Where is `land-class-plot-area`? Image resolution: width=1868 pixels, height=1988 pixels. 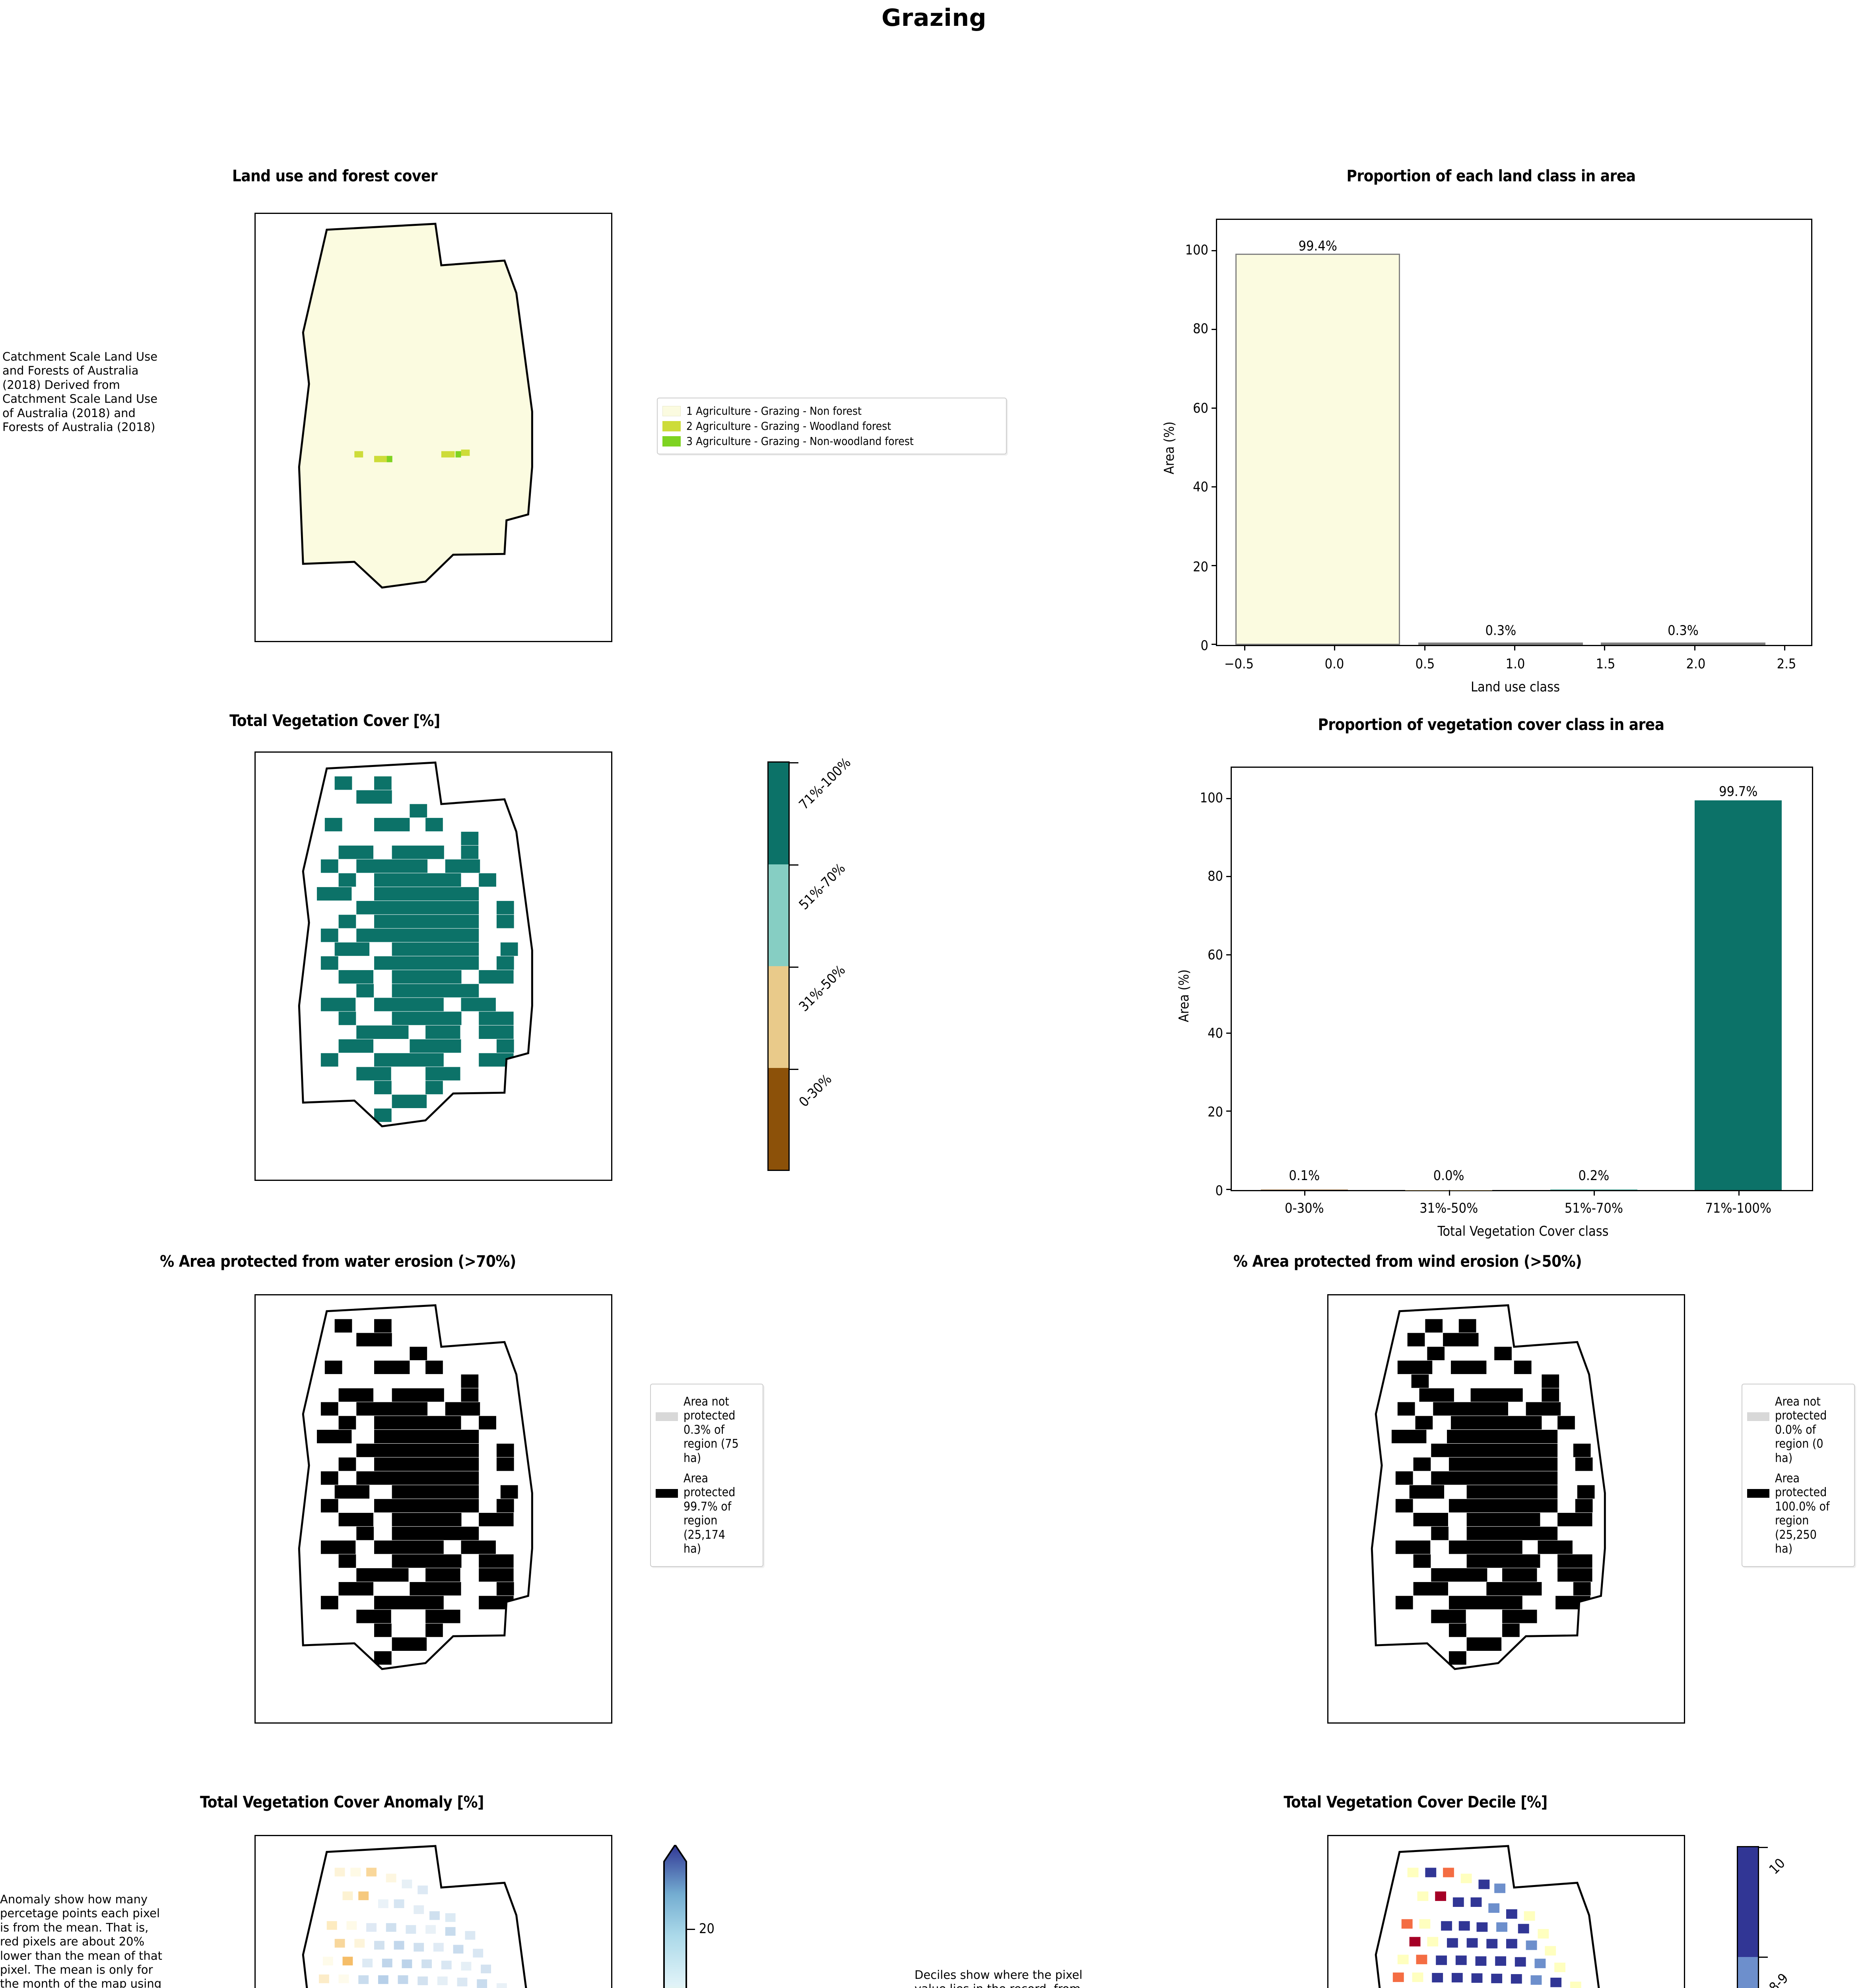 land-class-plot-area is located at coordinates (1514, 432).